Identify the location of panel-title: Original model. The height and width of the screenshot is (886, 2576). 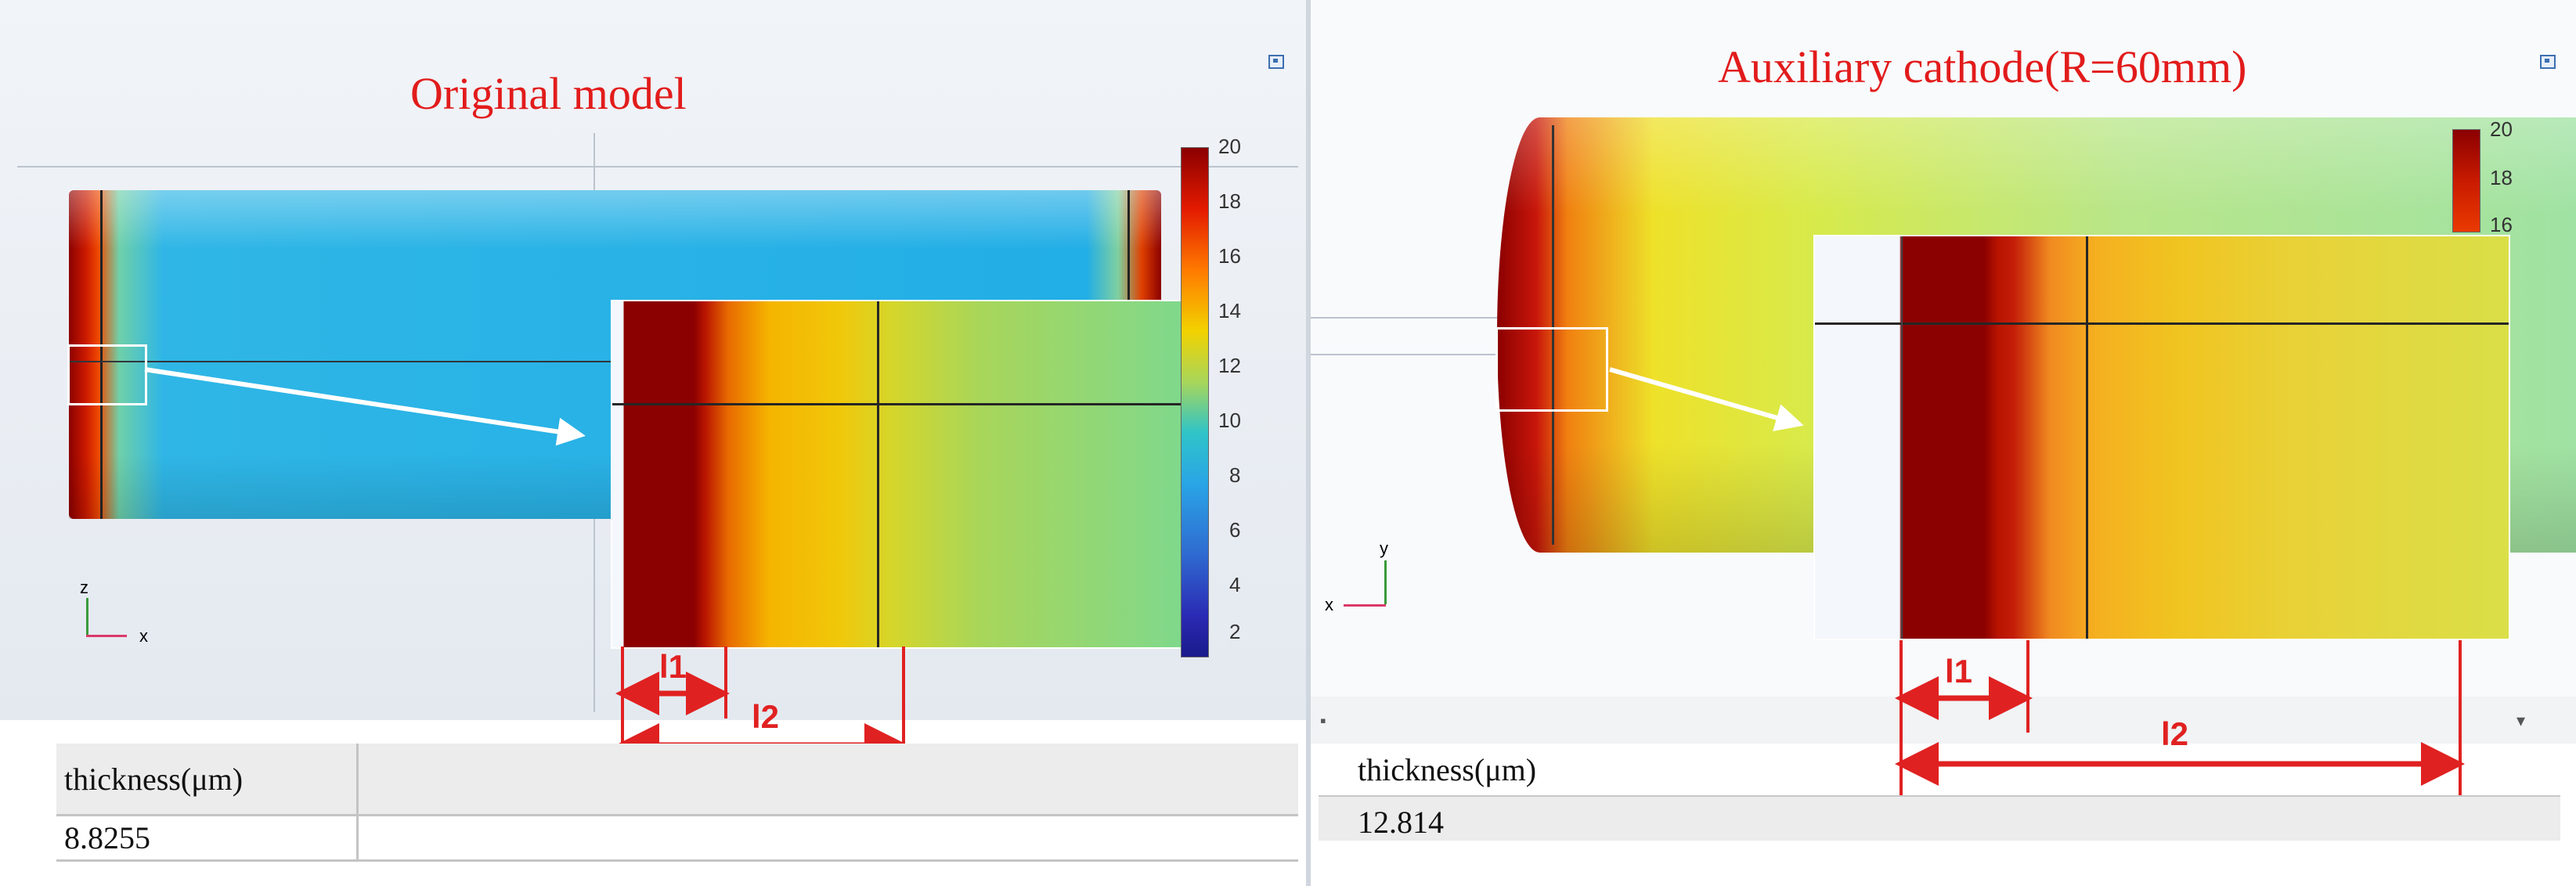
(548, 93).